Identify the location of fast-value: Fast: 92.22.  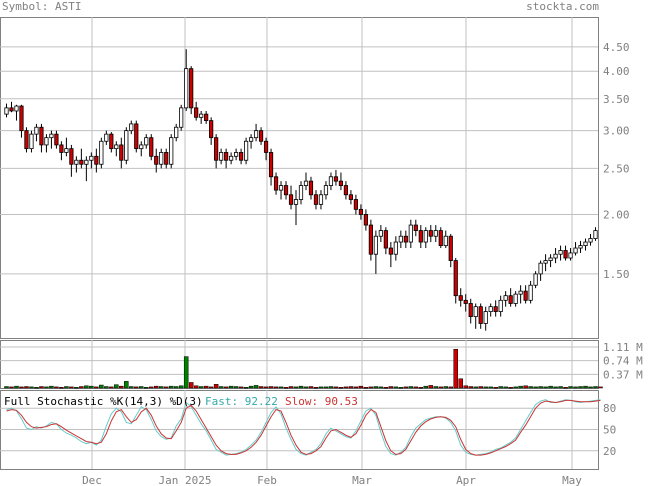
(241, 401).